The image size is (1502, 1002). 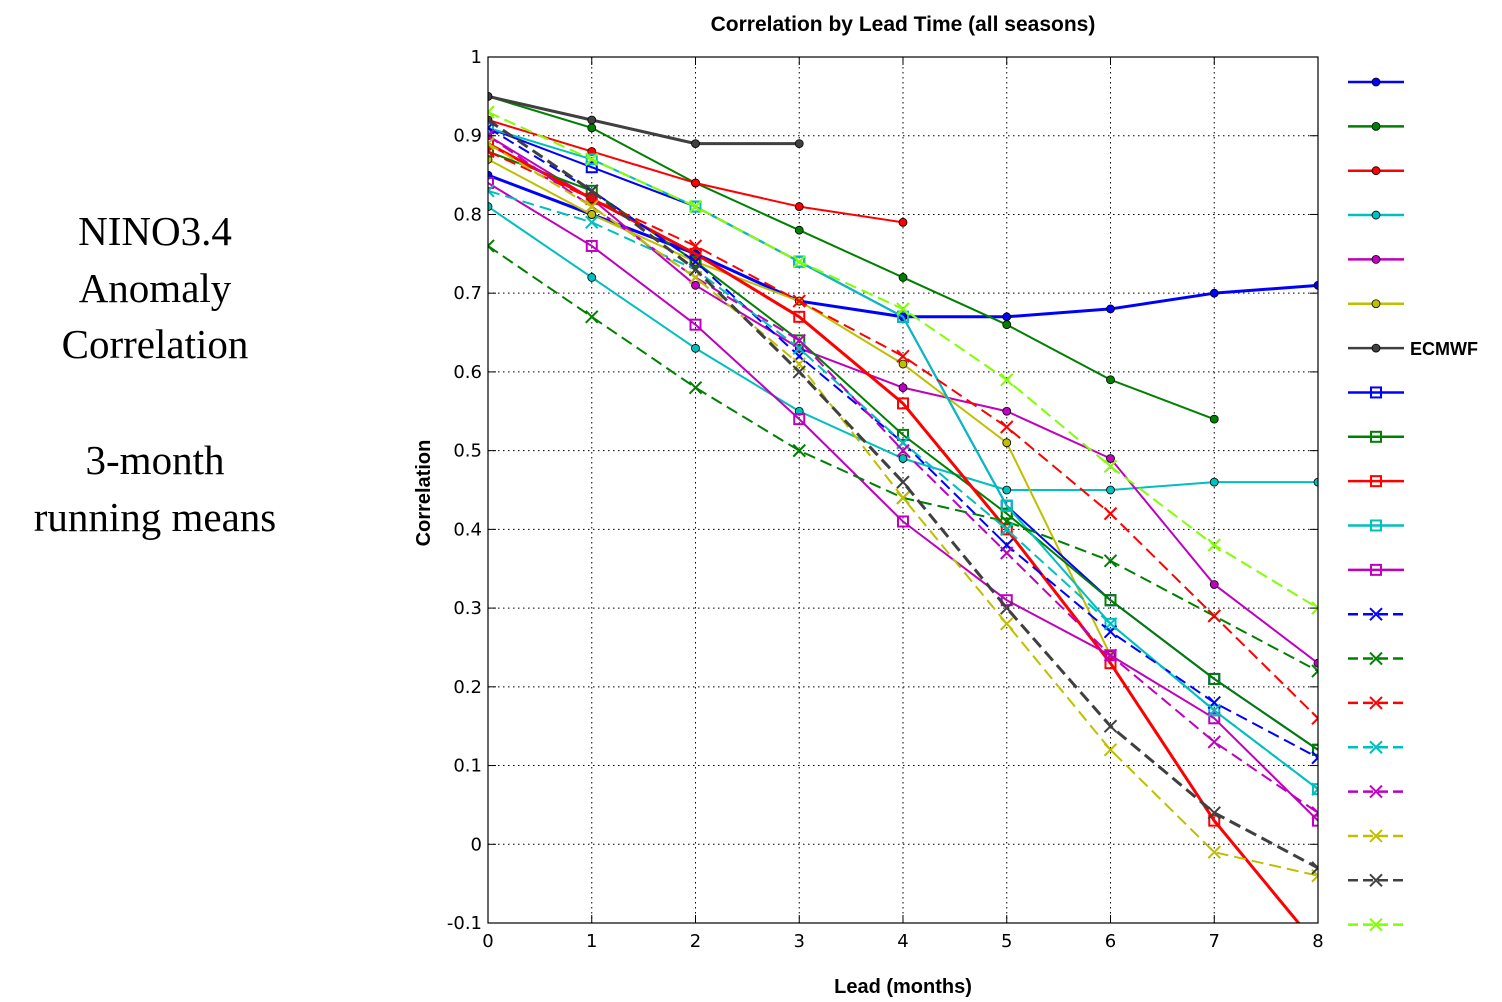 What do you see at coordinates (424, 493) in the screenshot?
I see `y-axis-label: Correlation` at bounding box center [424, 493].